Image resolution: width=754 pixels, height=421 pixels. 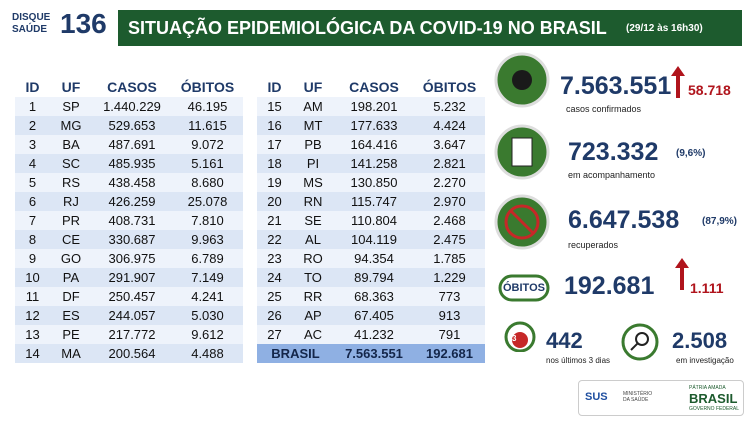 What do you see at coordinates (32, 106) in the screenshot?
I see `cell: 1` at bounding box center [32, 106].